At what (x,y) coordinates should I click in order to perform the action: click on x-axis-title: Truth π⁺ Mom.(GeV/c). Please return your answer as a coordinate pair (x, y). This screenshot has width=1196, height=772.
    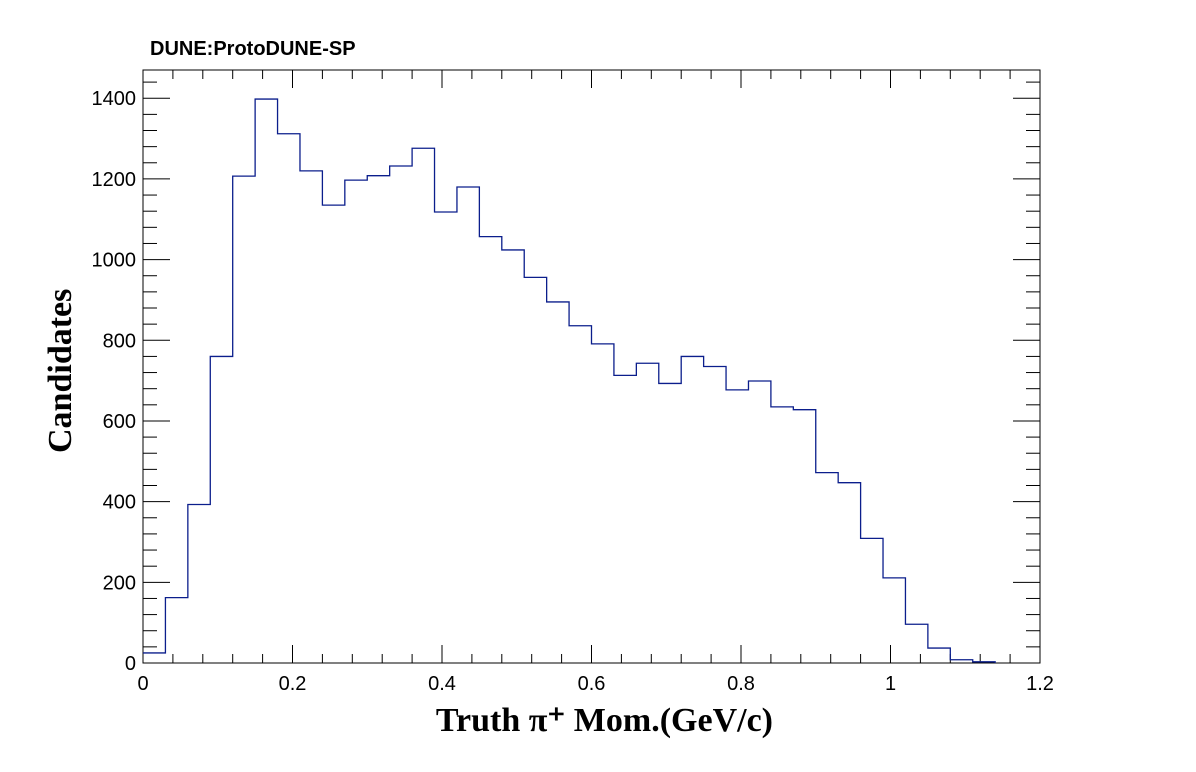
    Looking at the image, I should click on (604, 720).